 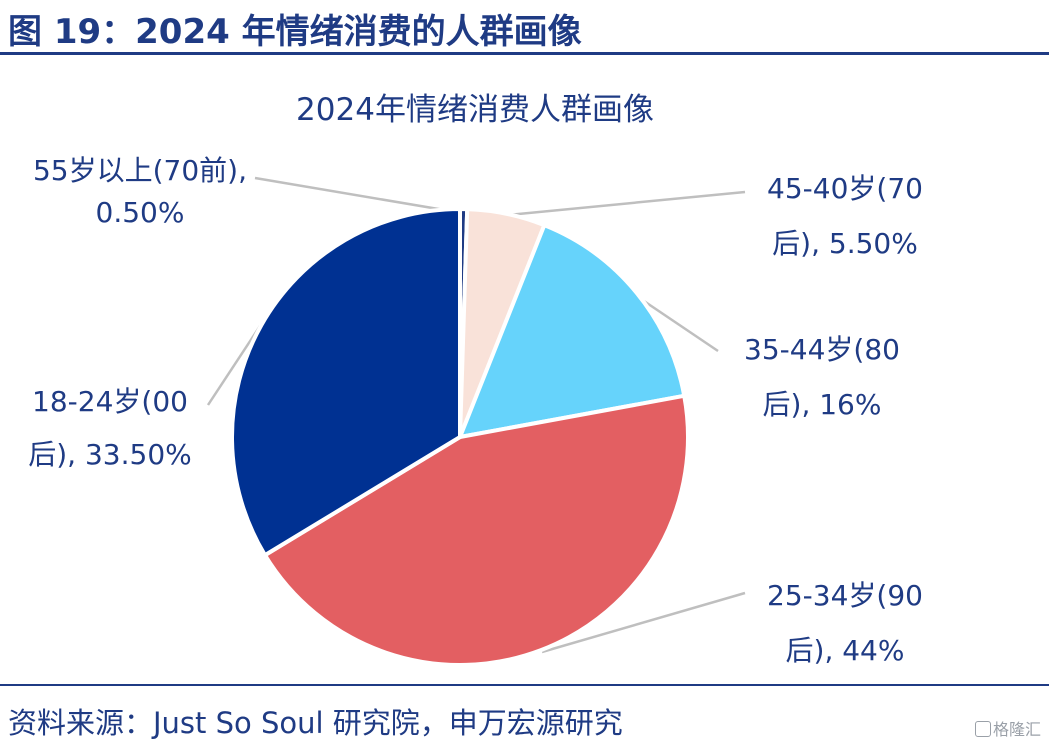 I want to click on footer-rule, so click(x=524, y=685).